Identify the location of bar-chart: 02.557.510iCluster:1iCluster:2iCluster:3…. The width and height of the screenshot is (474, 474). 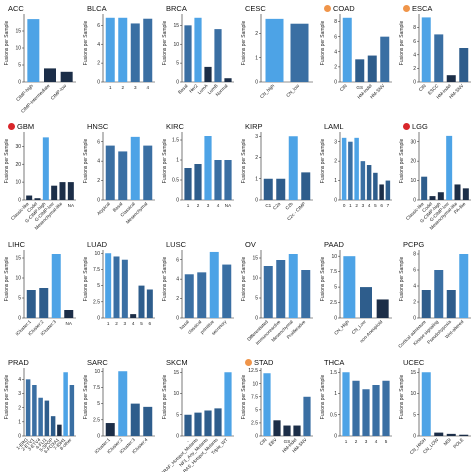
(124, 411).